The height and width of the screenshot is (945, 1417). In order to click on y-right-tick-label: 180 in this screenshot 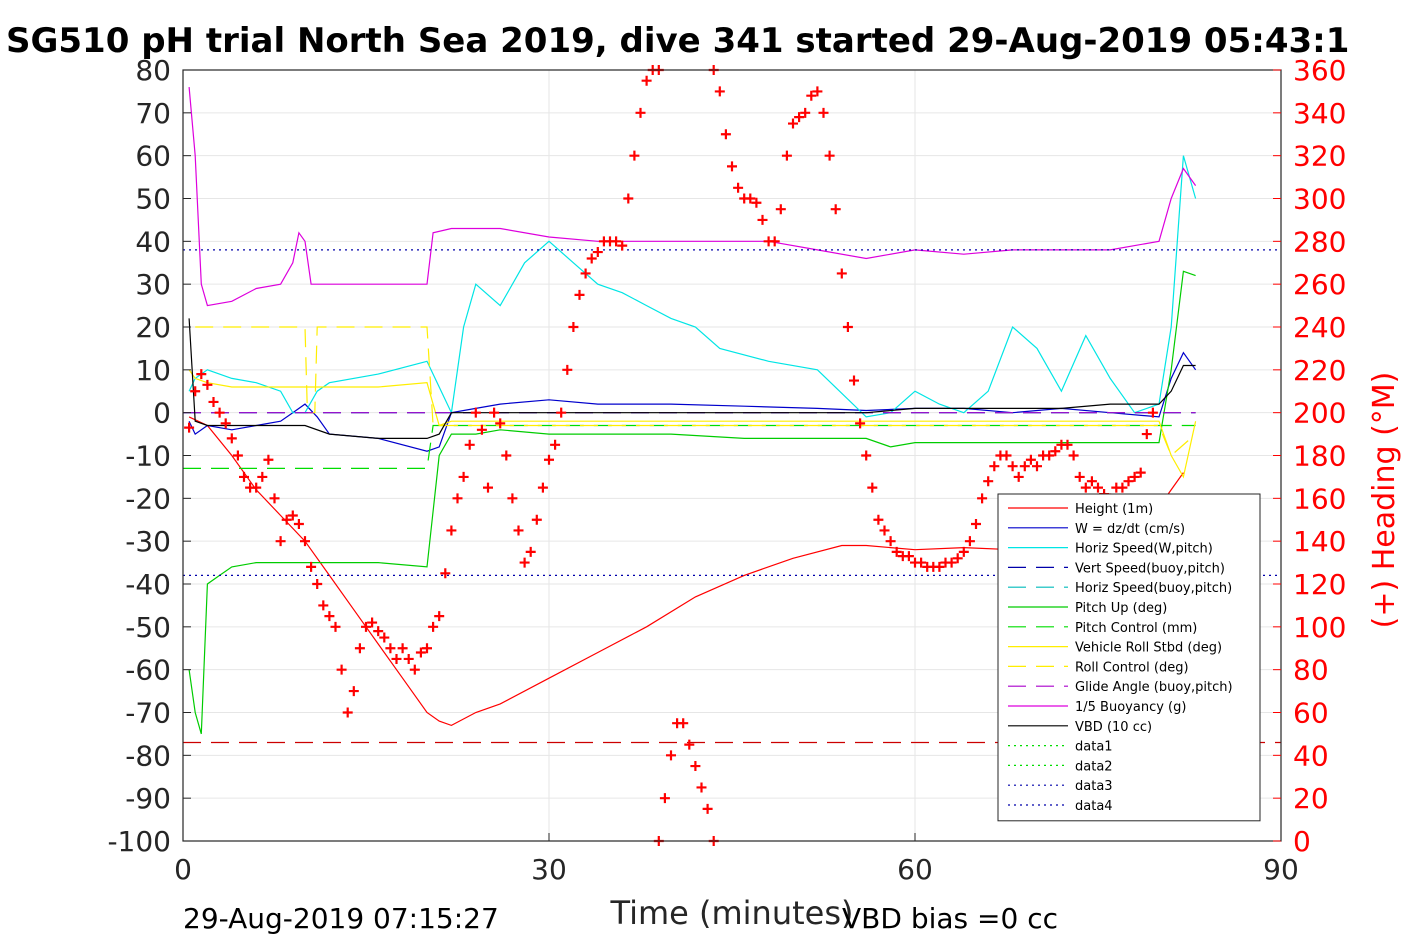, I will do `click(1319, 456)`.